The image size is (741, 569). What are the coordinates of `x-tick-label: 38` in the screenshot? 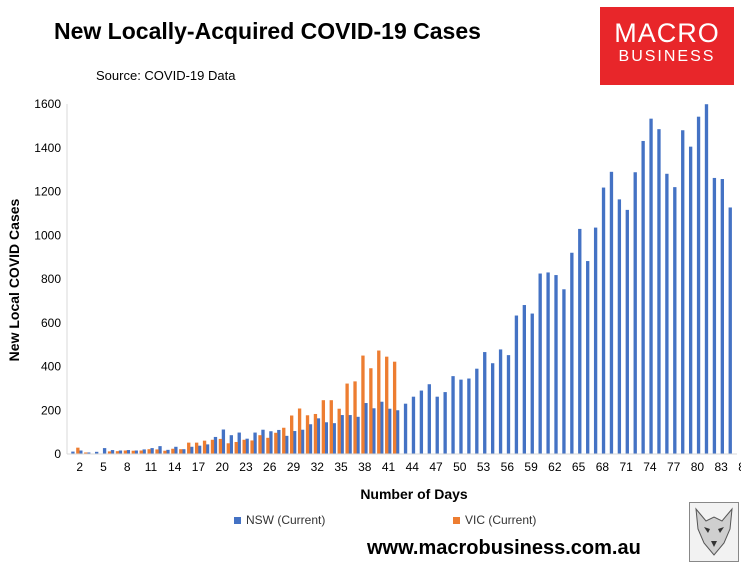 It's located at (365, 467).